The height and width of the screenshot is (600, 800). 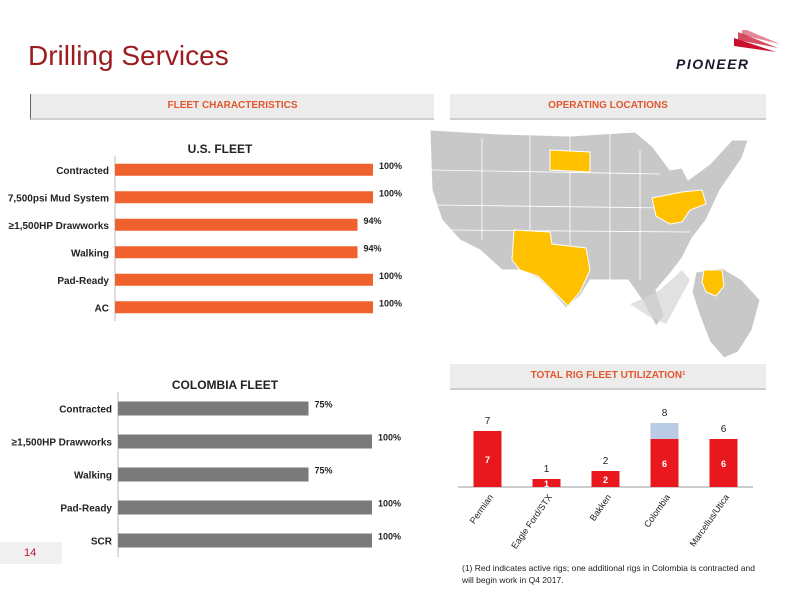 I want to click on colombia-fleet-category-label: SCR, so click(x=102, y=542).